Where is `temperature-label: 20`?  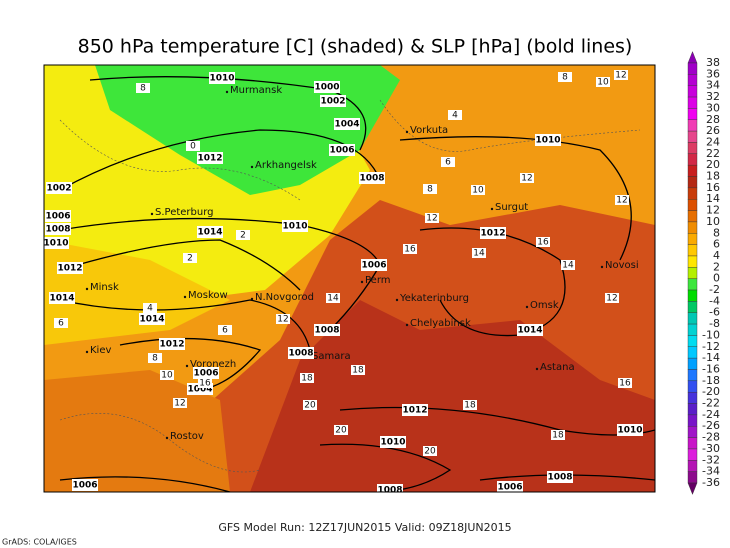 temperature-label: 20 is located at coordinates (310, 406).